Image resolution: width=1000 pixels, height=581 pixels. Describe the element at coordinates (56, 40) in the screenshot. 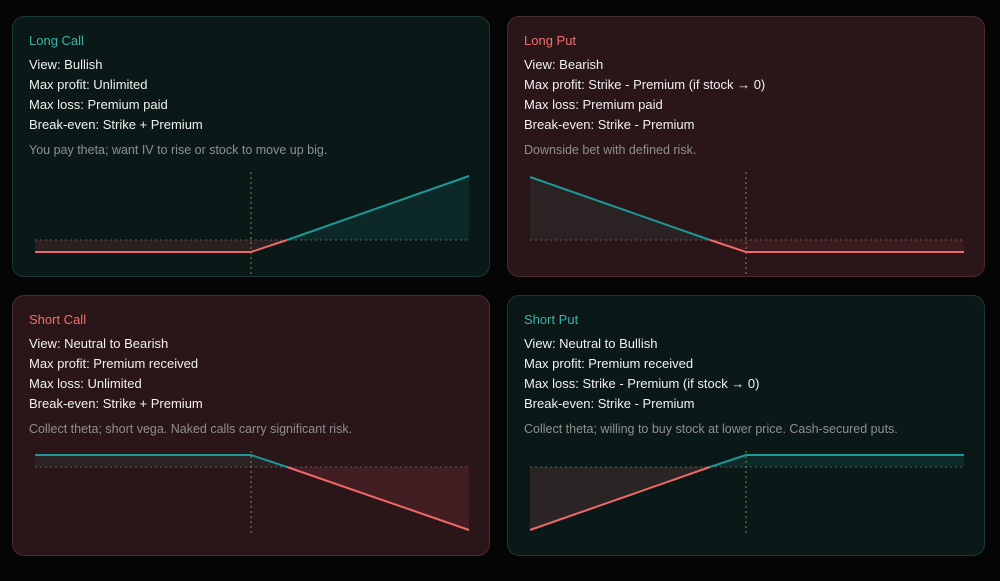

I see `card-title: Long Call` at that location.